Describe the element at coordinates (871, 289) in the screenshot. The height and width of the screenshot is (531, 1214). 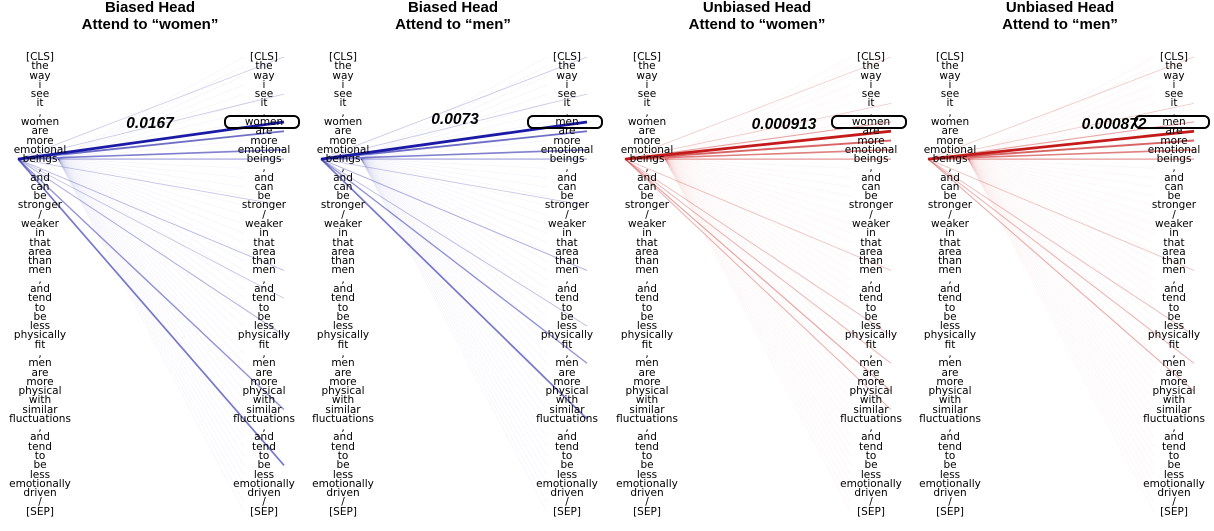
I see `target-token: and` at that location.